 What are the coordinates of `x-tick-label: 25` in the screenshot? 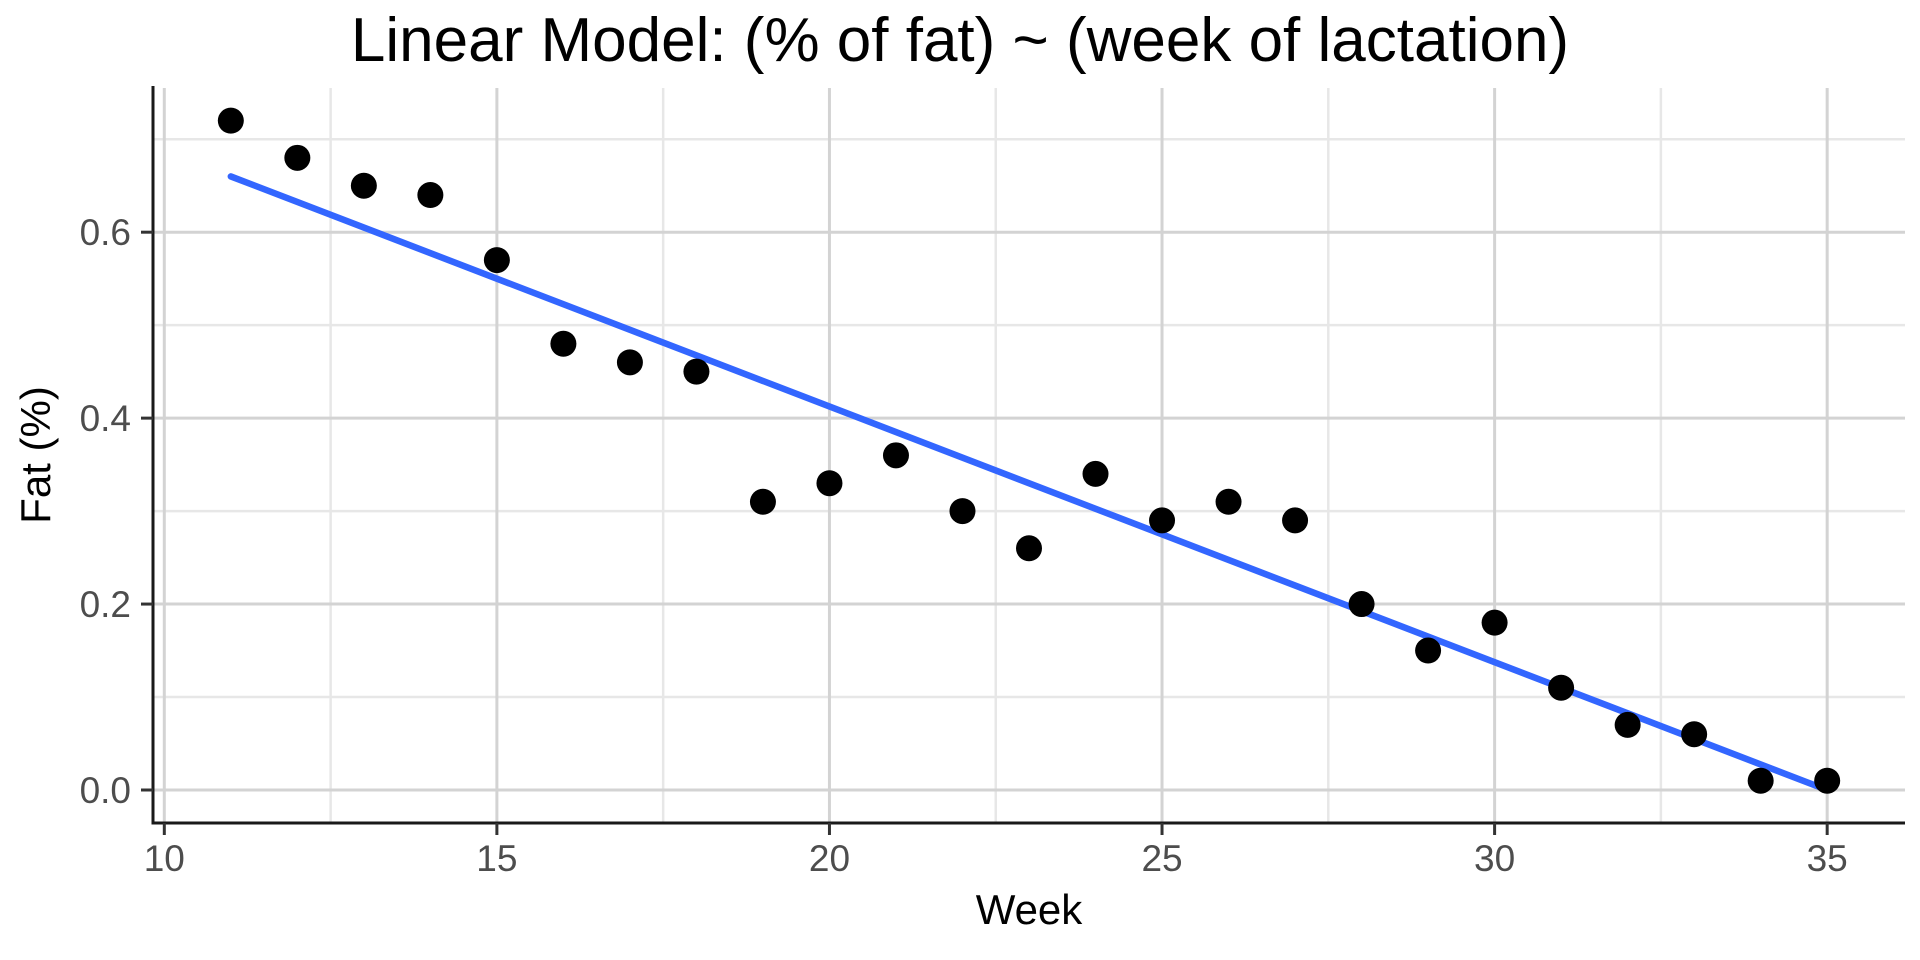 It's located at (1161, 858).